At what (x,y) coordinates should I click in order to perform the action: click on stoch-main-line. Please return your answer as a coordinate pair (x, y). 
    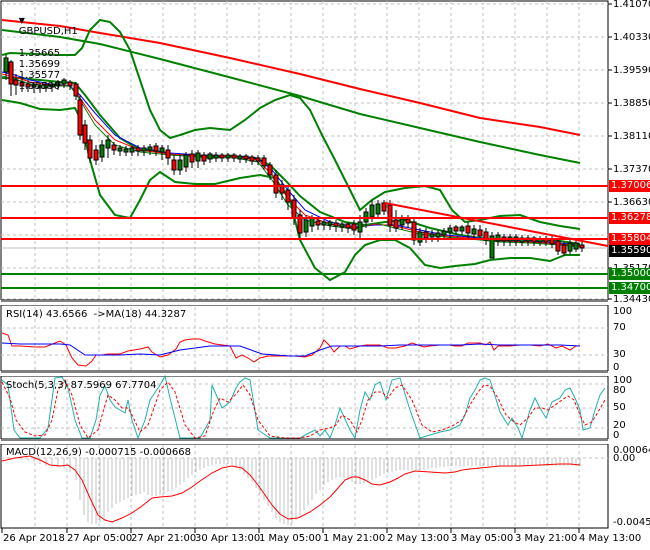
    Looking at the image, I should click on (303, 407).